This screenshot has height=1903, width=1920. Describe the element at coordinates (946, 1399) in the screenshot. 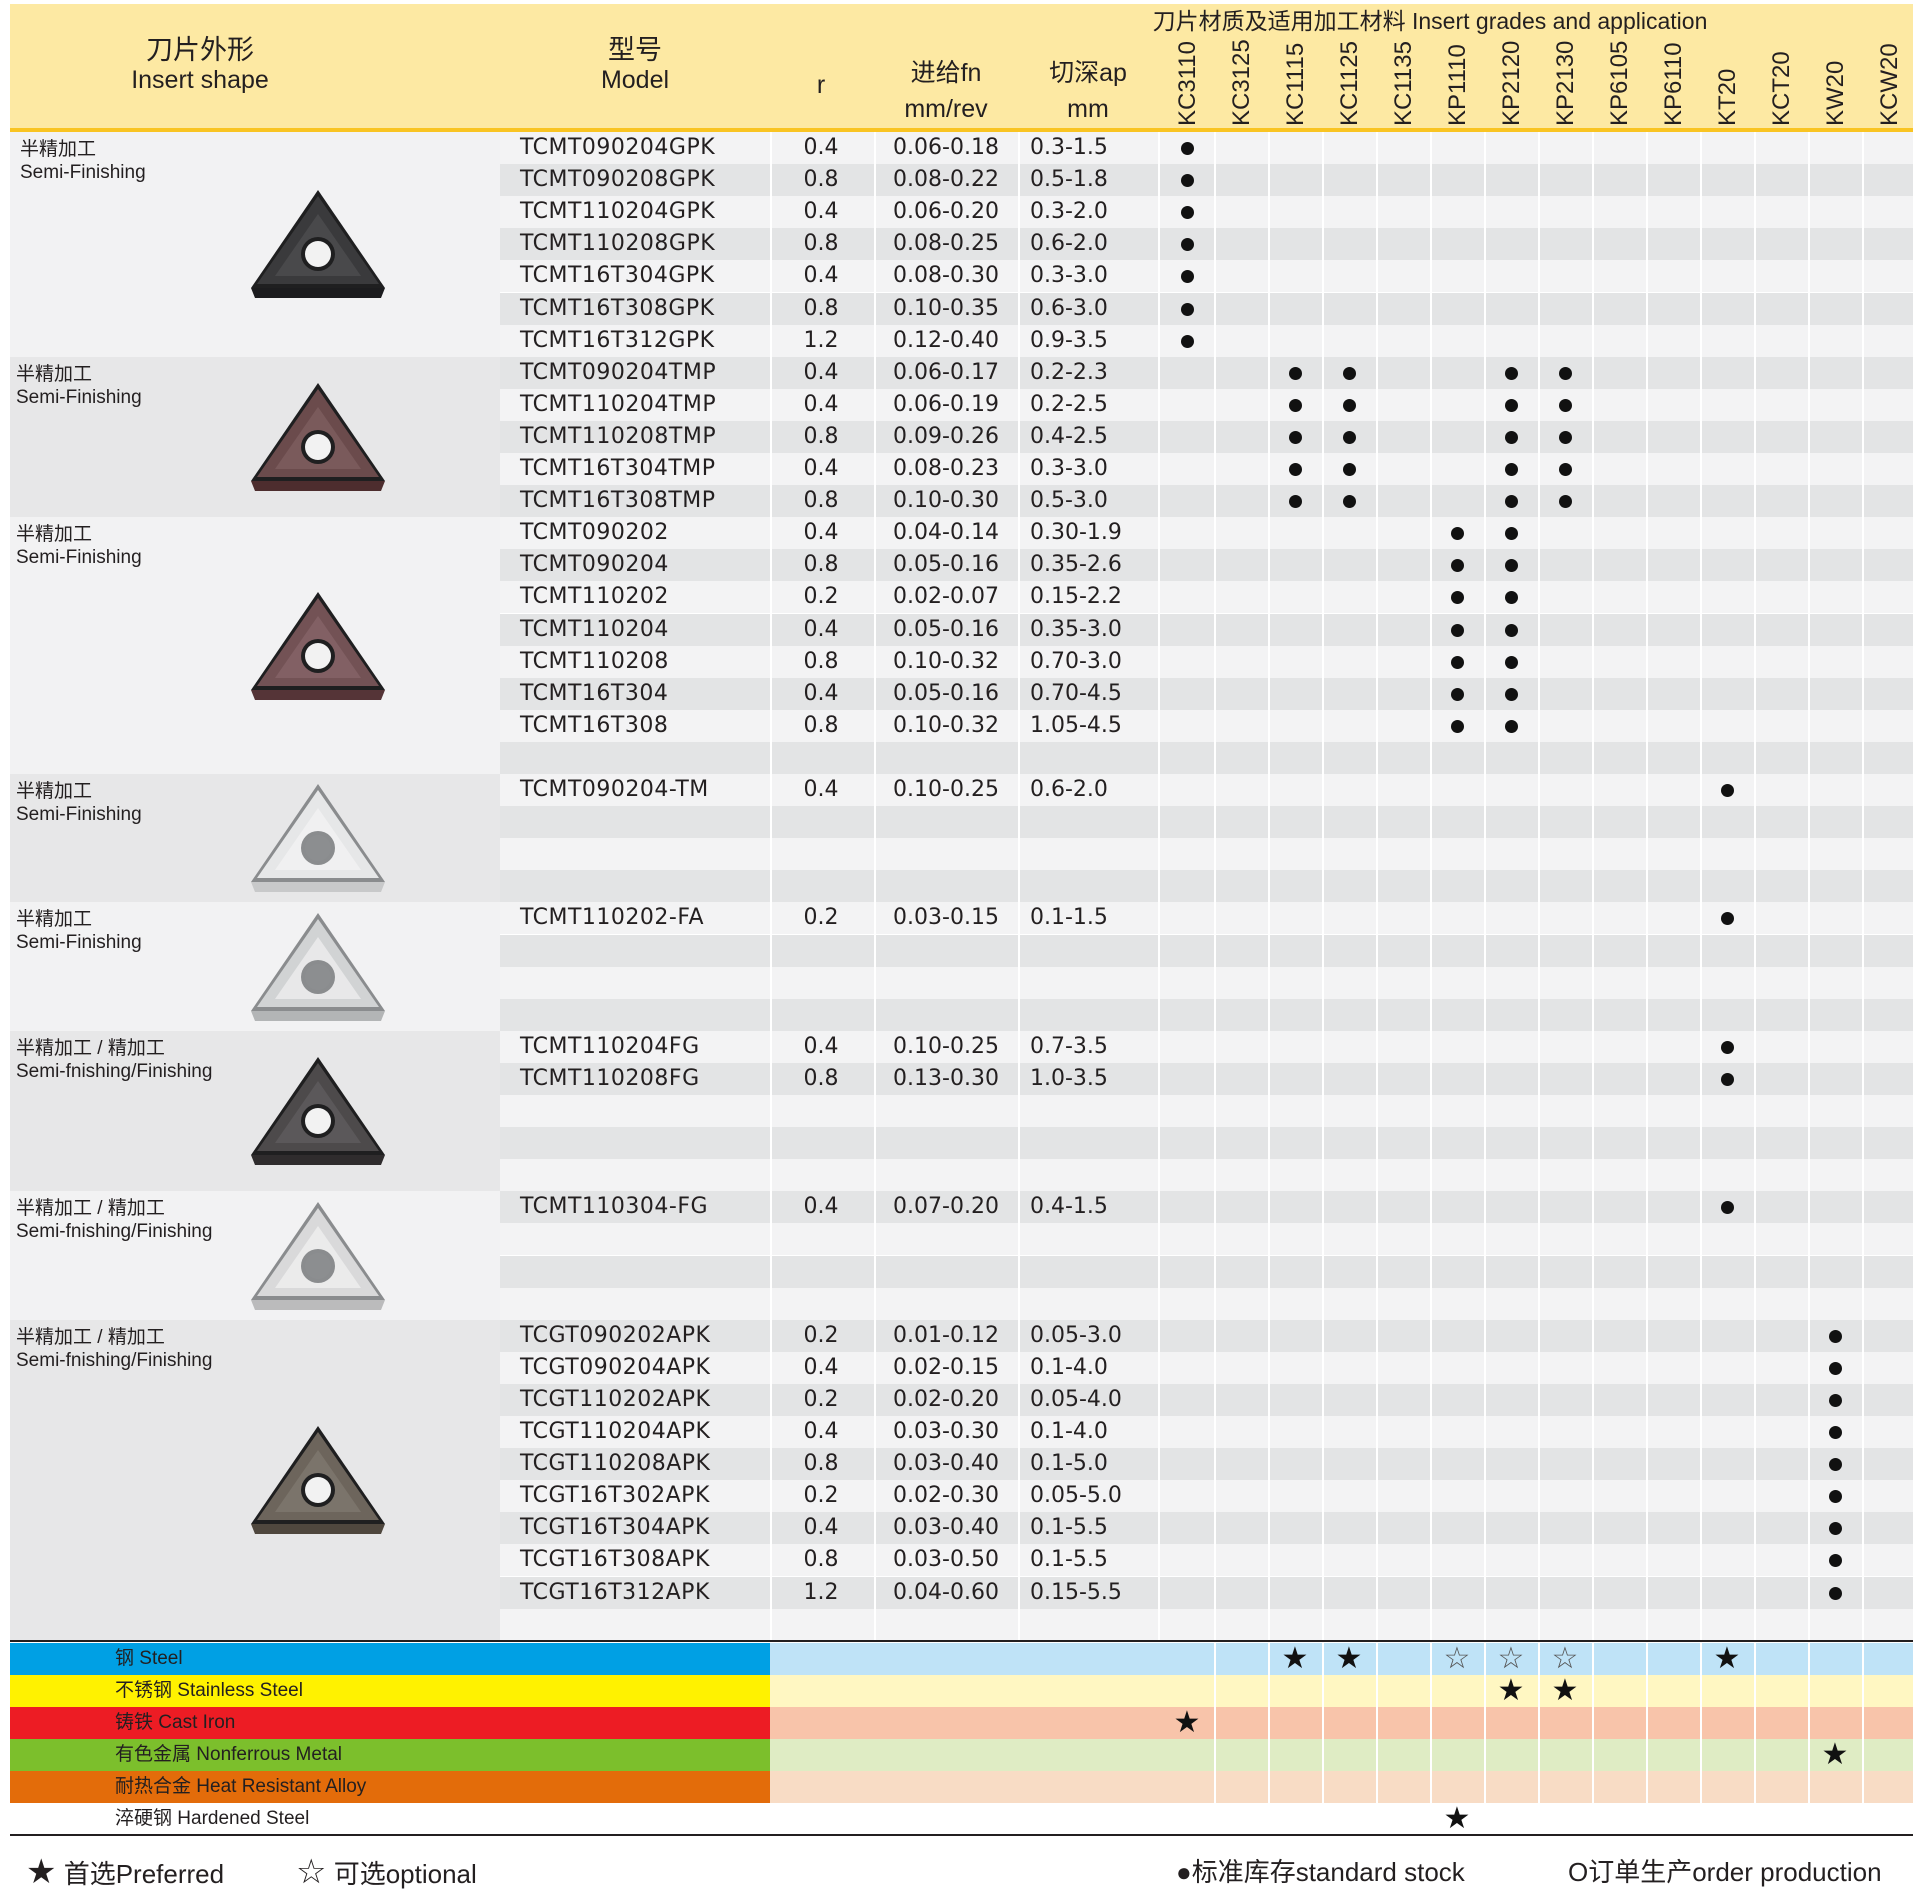

I see `fn-cell: 0.02-0.20` at that location.